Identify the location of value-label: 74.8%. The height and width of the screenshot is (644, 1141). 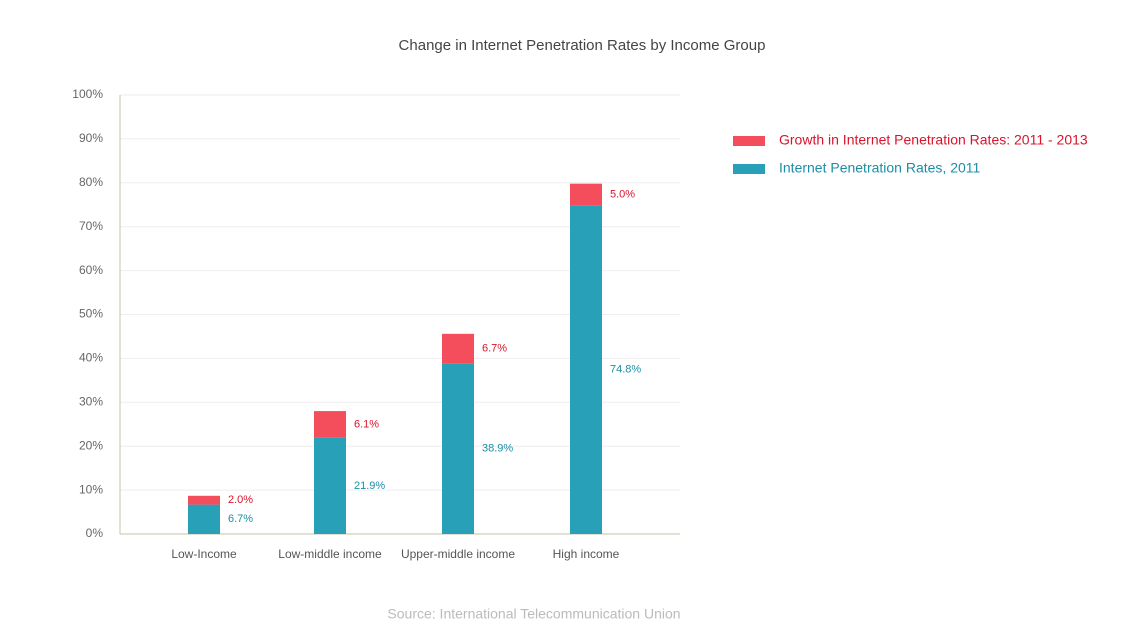
(625, 370).